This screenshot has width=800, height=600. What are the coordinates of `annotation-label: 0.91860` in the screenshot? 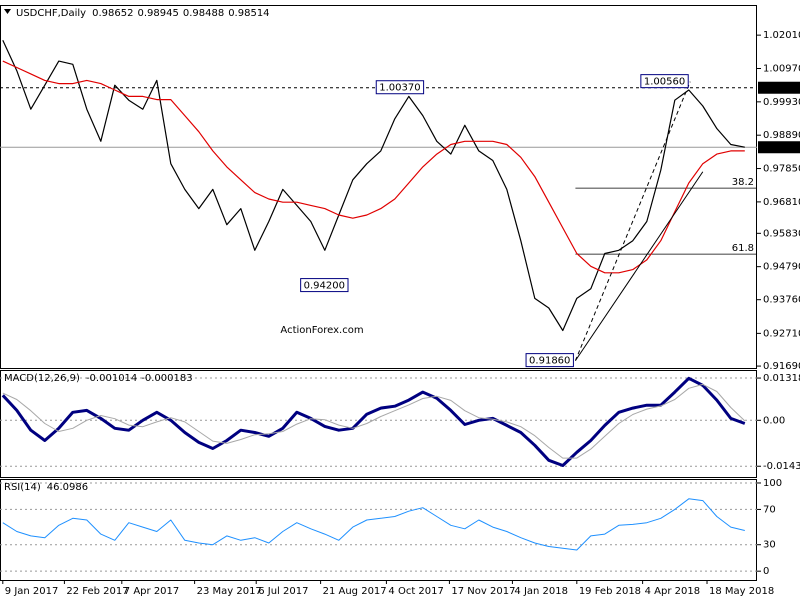 It's located at (549, 361).